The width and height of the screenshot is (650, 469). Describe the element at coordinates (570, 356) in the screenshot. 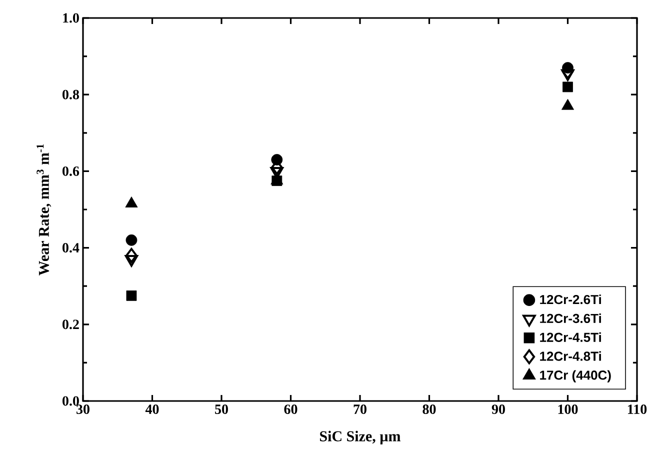

I see `legend-label: 12Cr-4.8Ti` at that location.